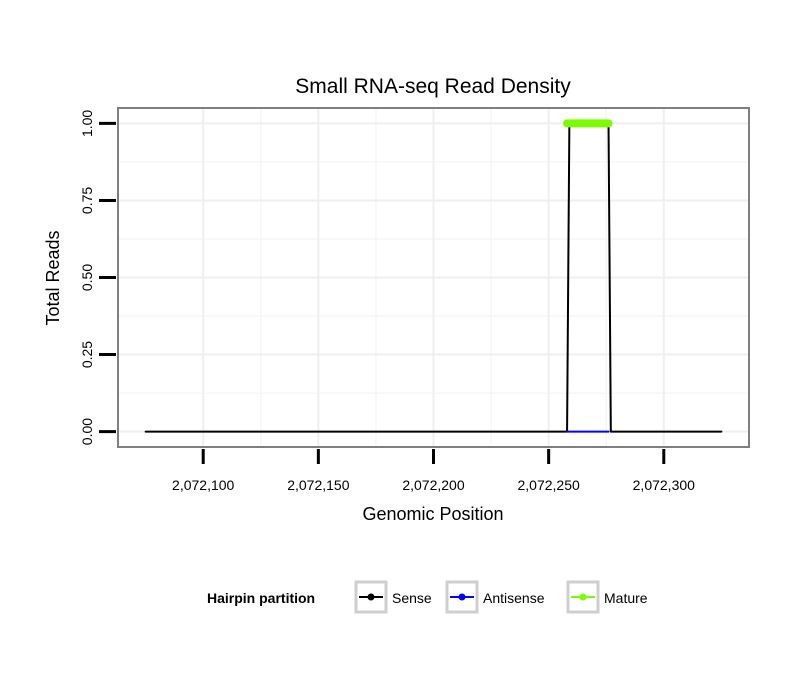 Image resolution: width=810 pixels, height=690 pixels. Describe the element at coordinates (514, 598) in the screenshot. I see `legend-label-antisense: Antisense` at that location.